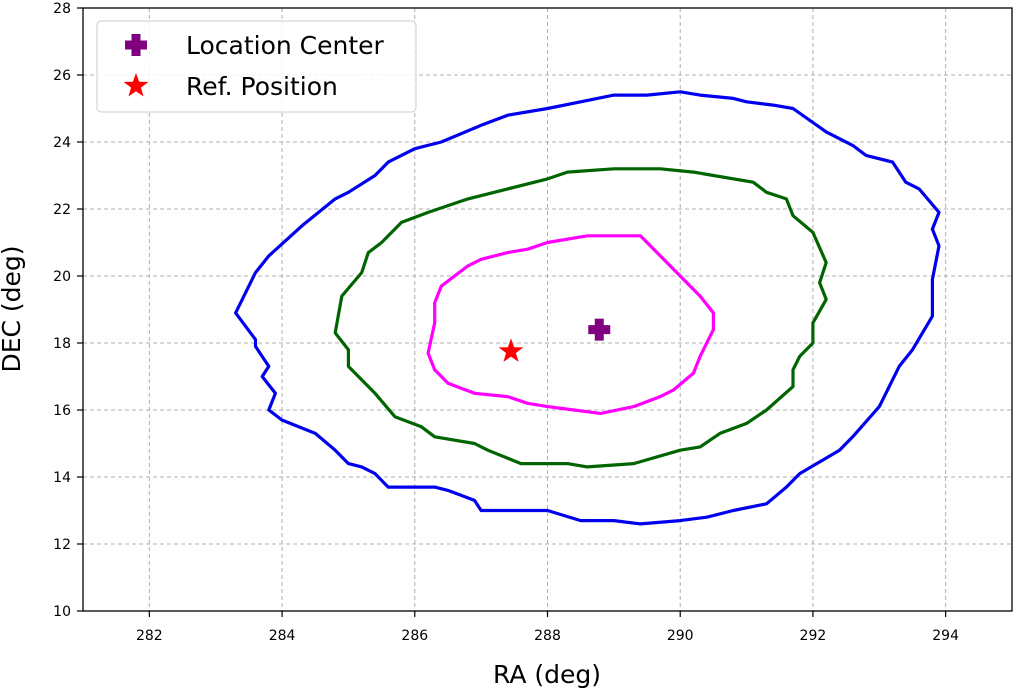 The image size is (1013, 689). Describe the element at coordinates (511, 350) in the screenshot. I see `ref-position-marker` at that location.